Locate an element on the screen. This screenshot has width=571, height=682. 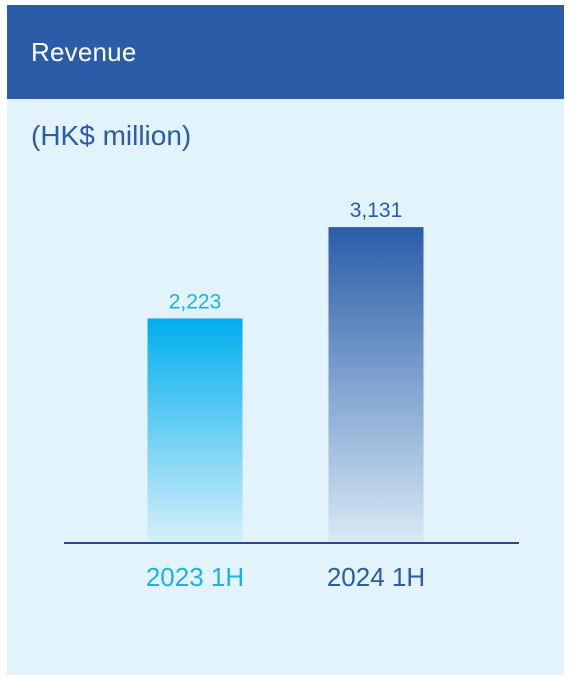
value-label: 3,131 is located at coordinates (376, 210).